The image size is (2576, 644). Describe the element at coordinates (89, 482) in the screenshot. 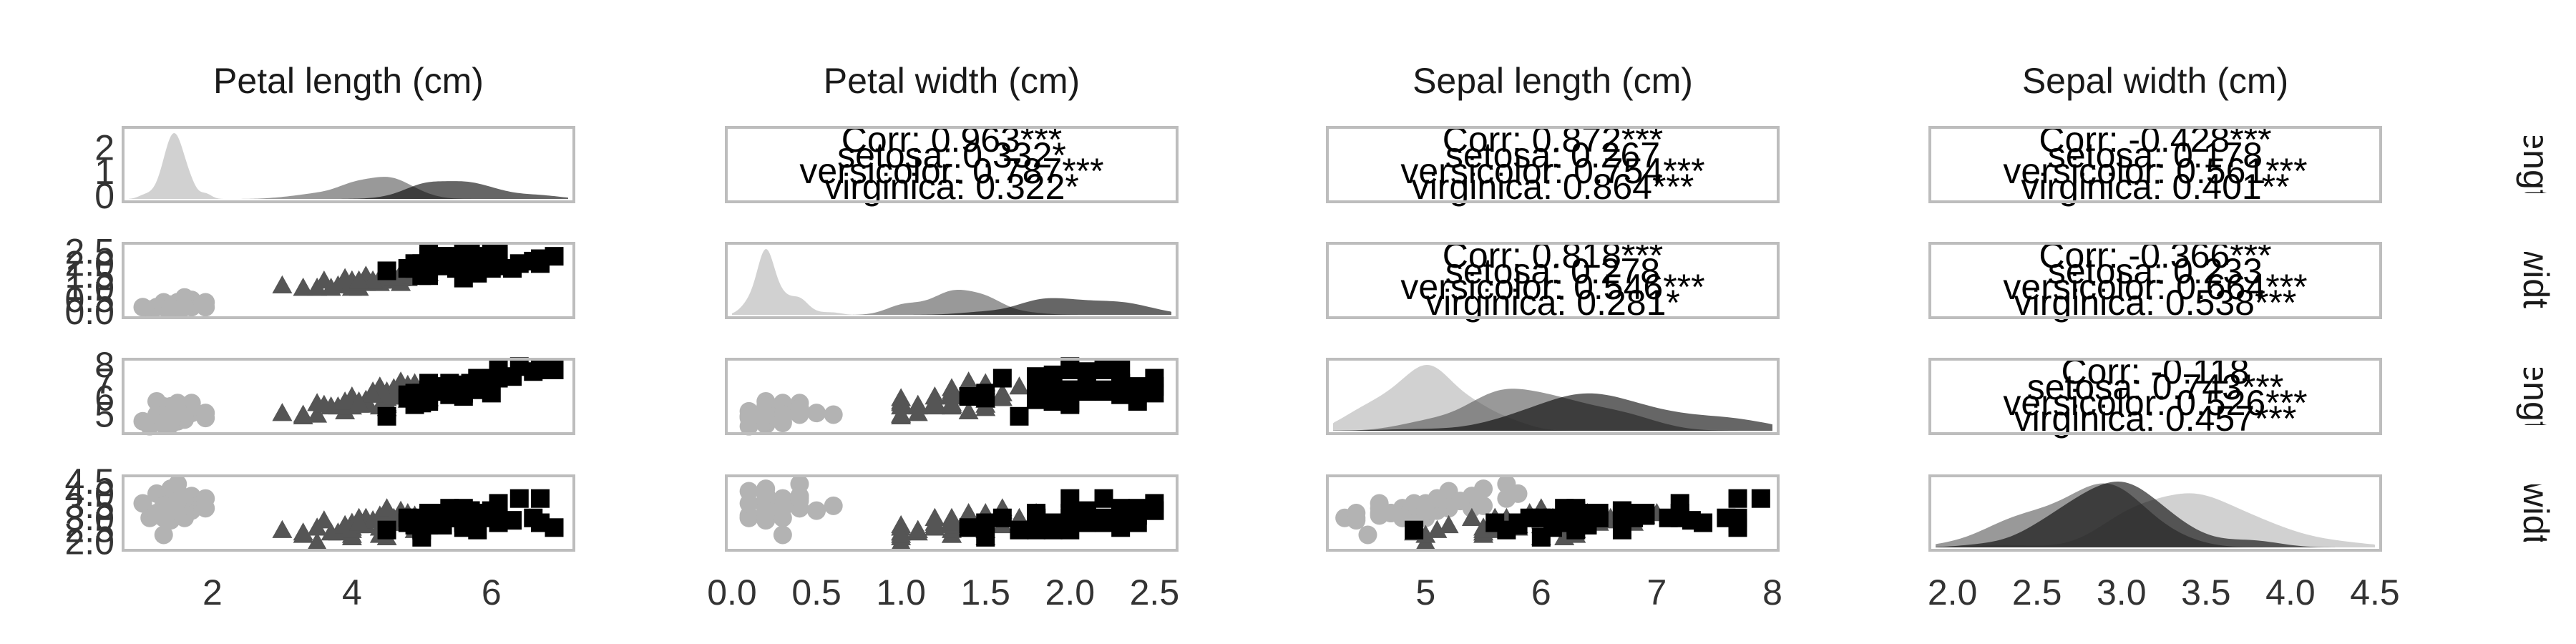

I see `y-tick-label-row3: 4.5` at that location.